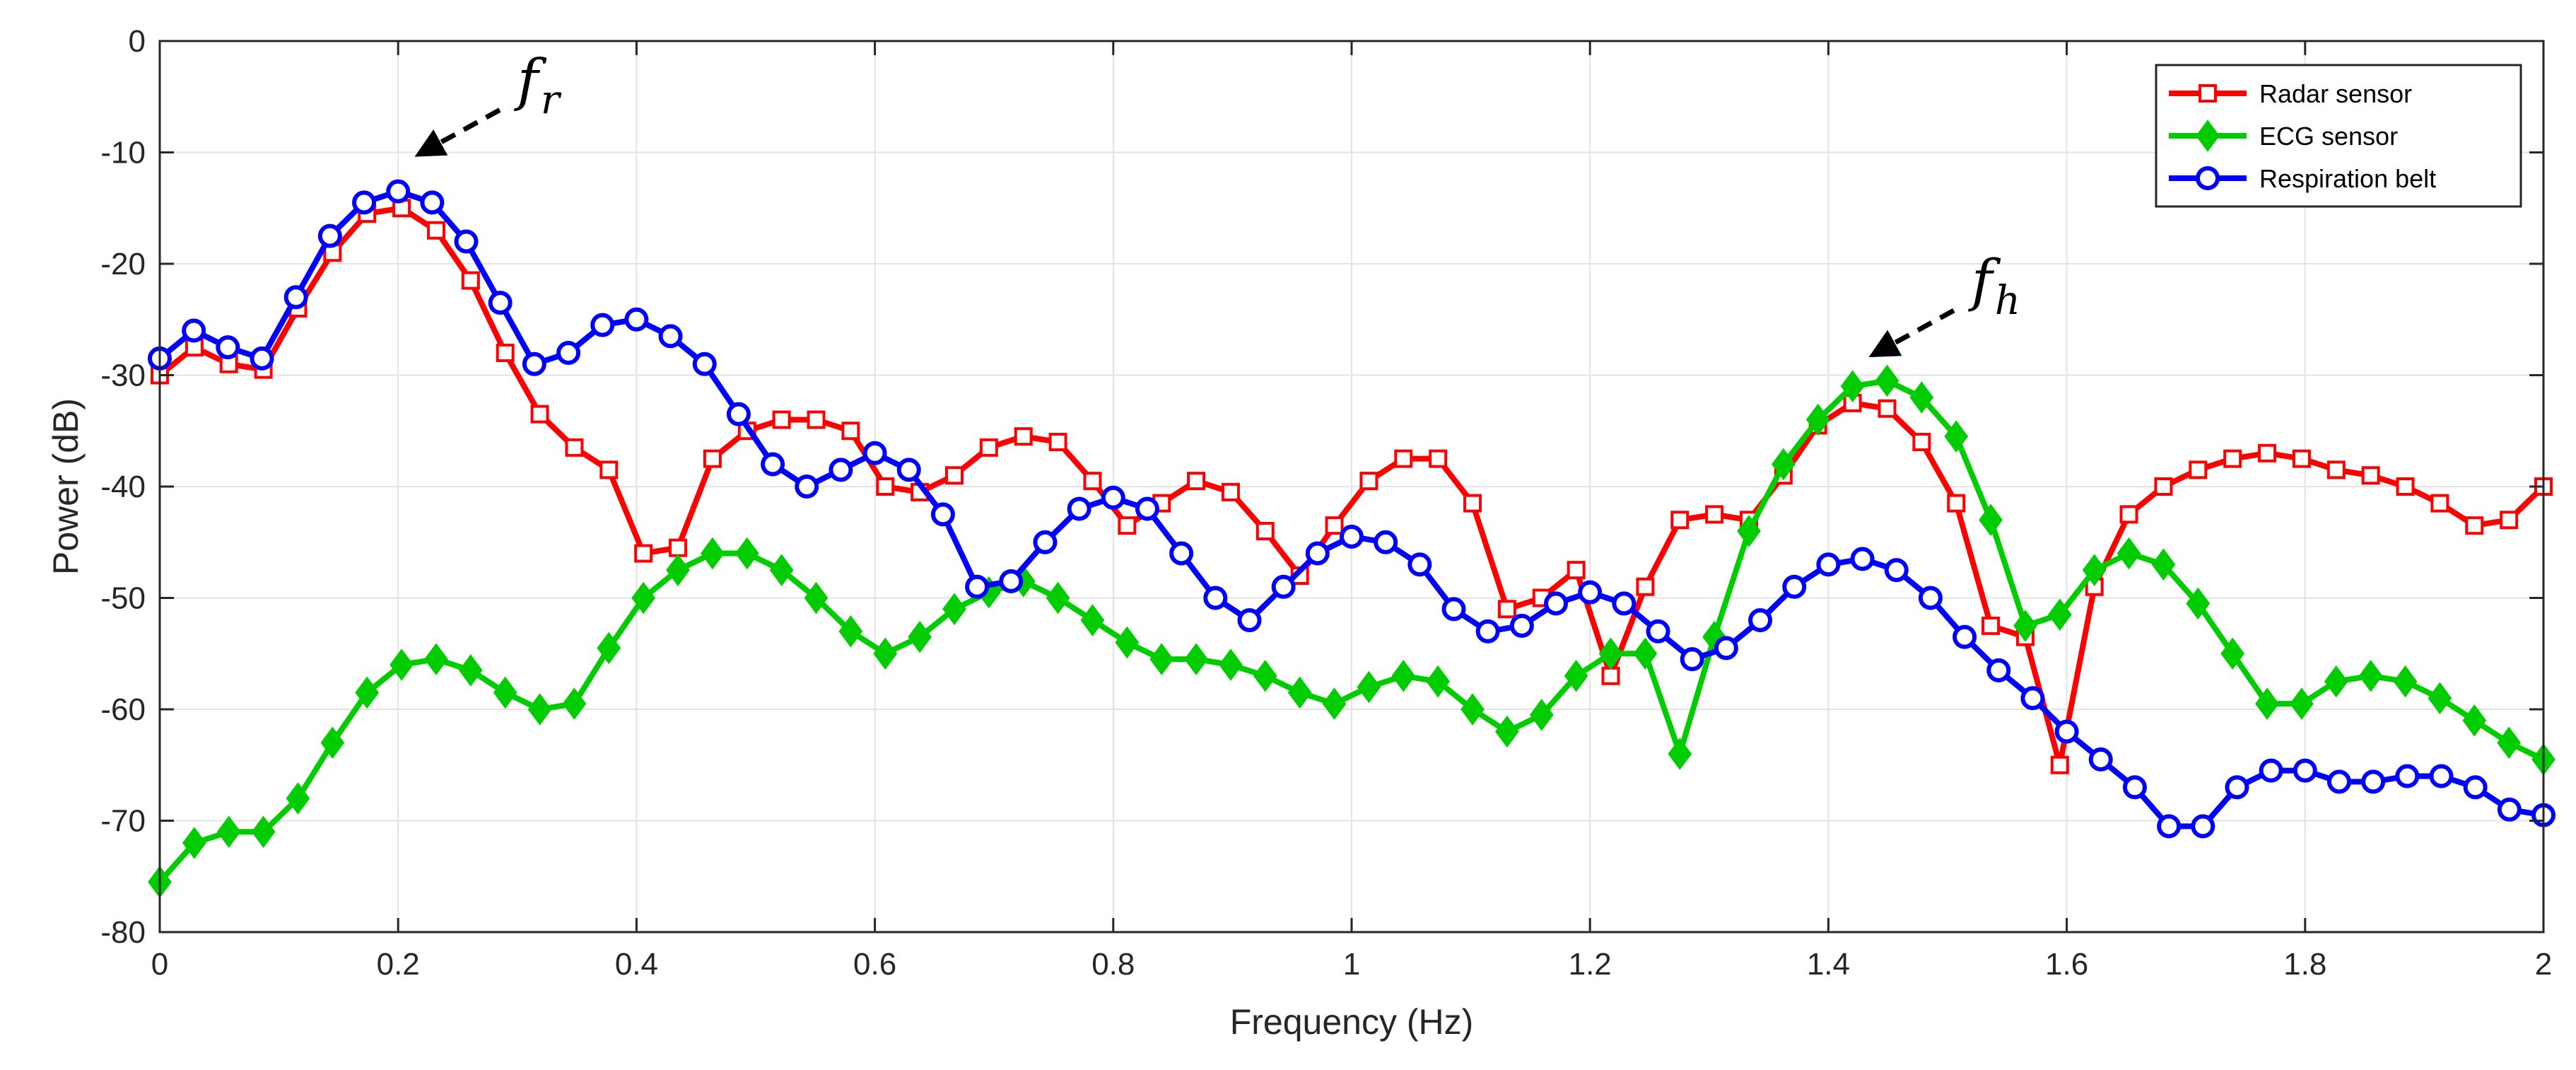 The image size is (2576, 1070). What do you see at coordinates (2328, 136) in the screenshot?
I see `legend-label: ECG sensor` at bounding box center [2328, 136].